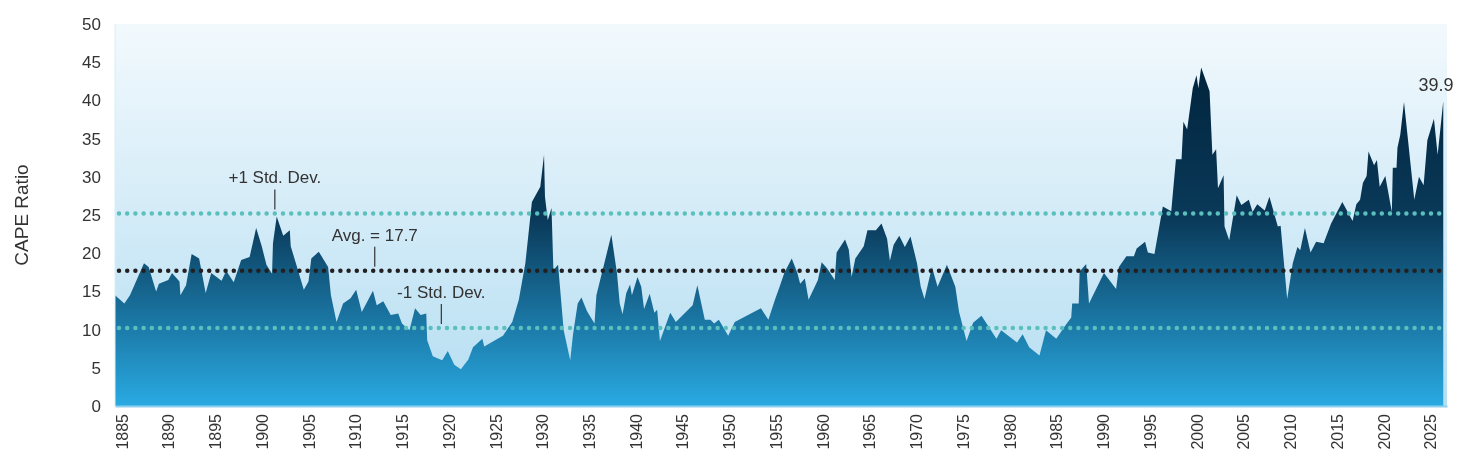 The height and width of the screenshot is (466, 1476). Describe the element at coordinates (91, 177) in the screenshot. I see `y-tick-label: 30` at that location.